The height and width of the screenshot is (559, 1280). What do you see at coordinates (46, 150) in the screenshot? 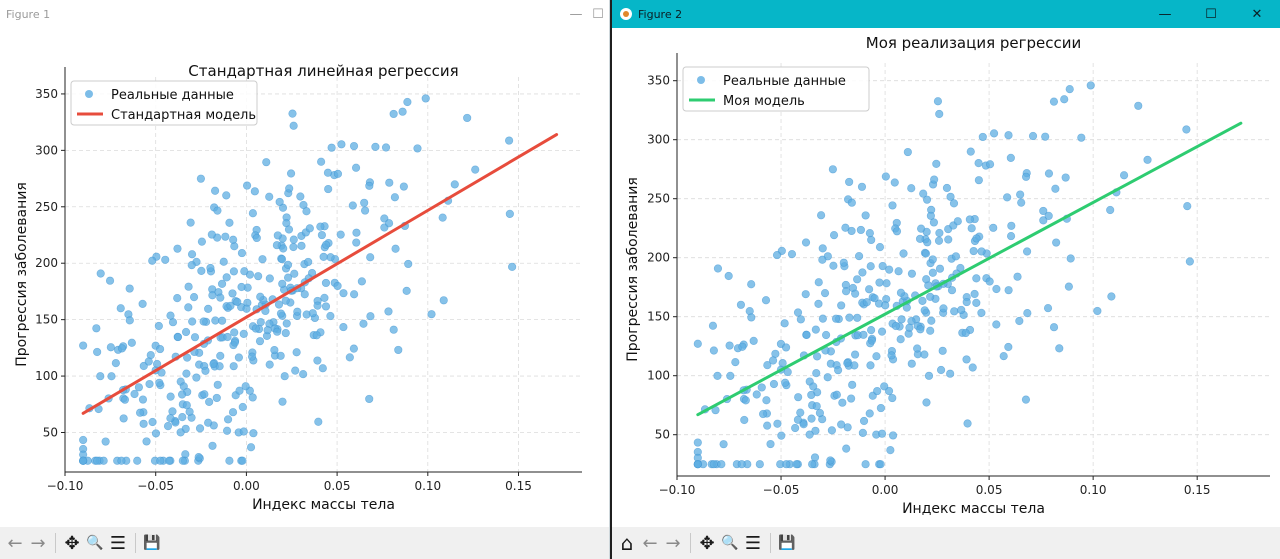
I see `y-tick-label: 300` at bounding box center [46, 150].